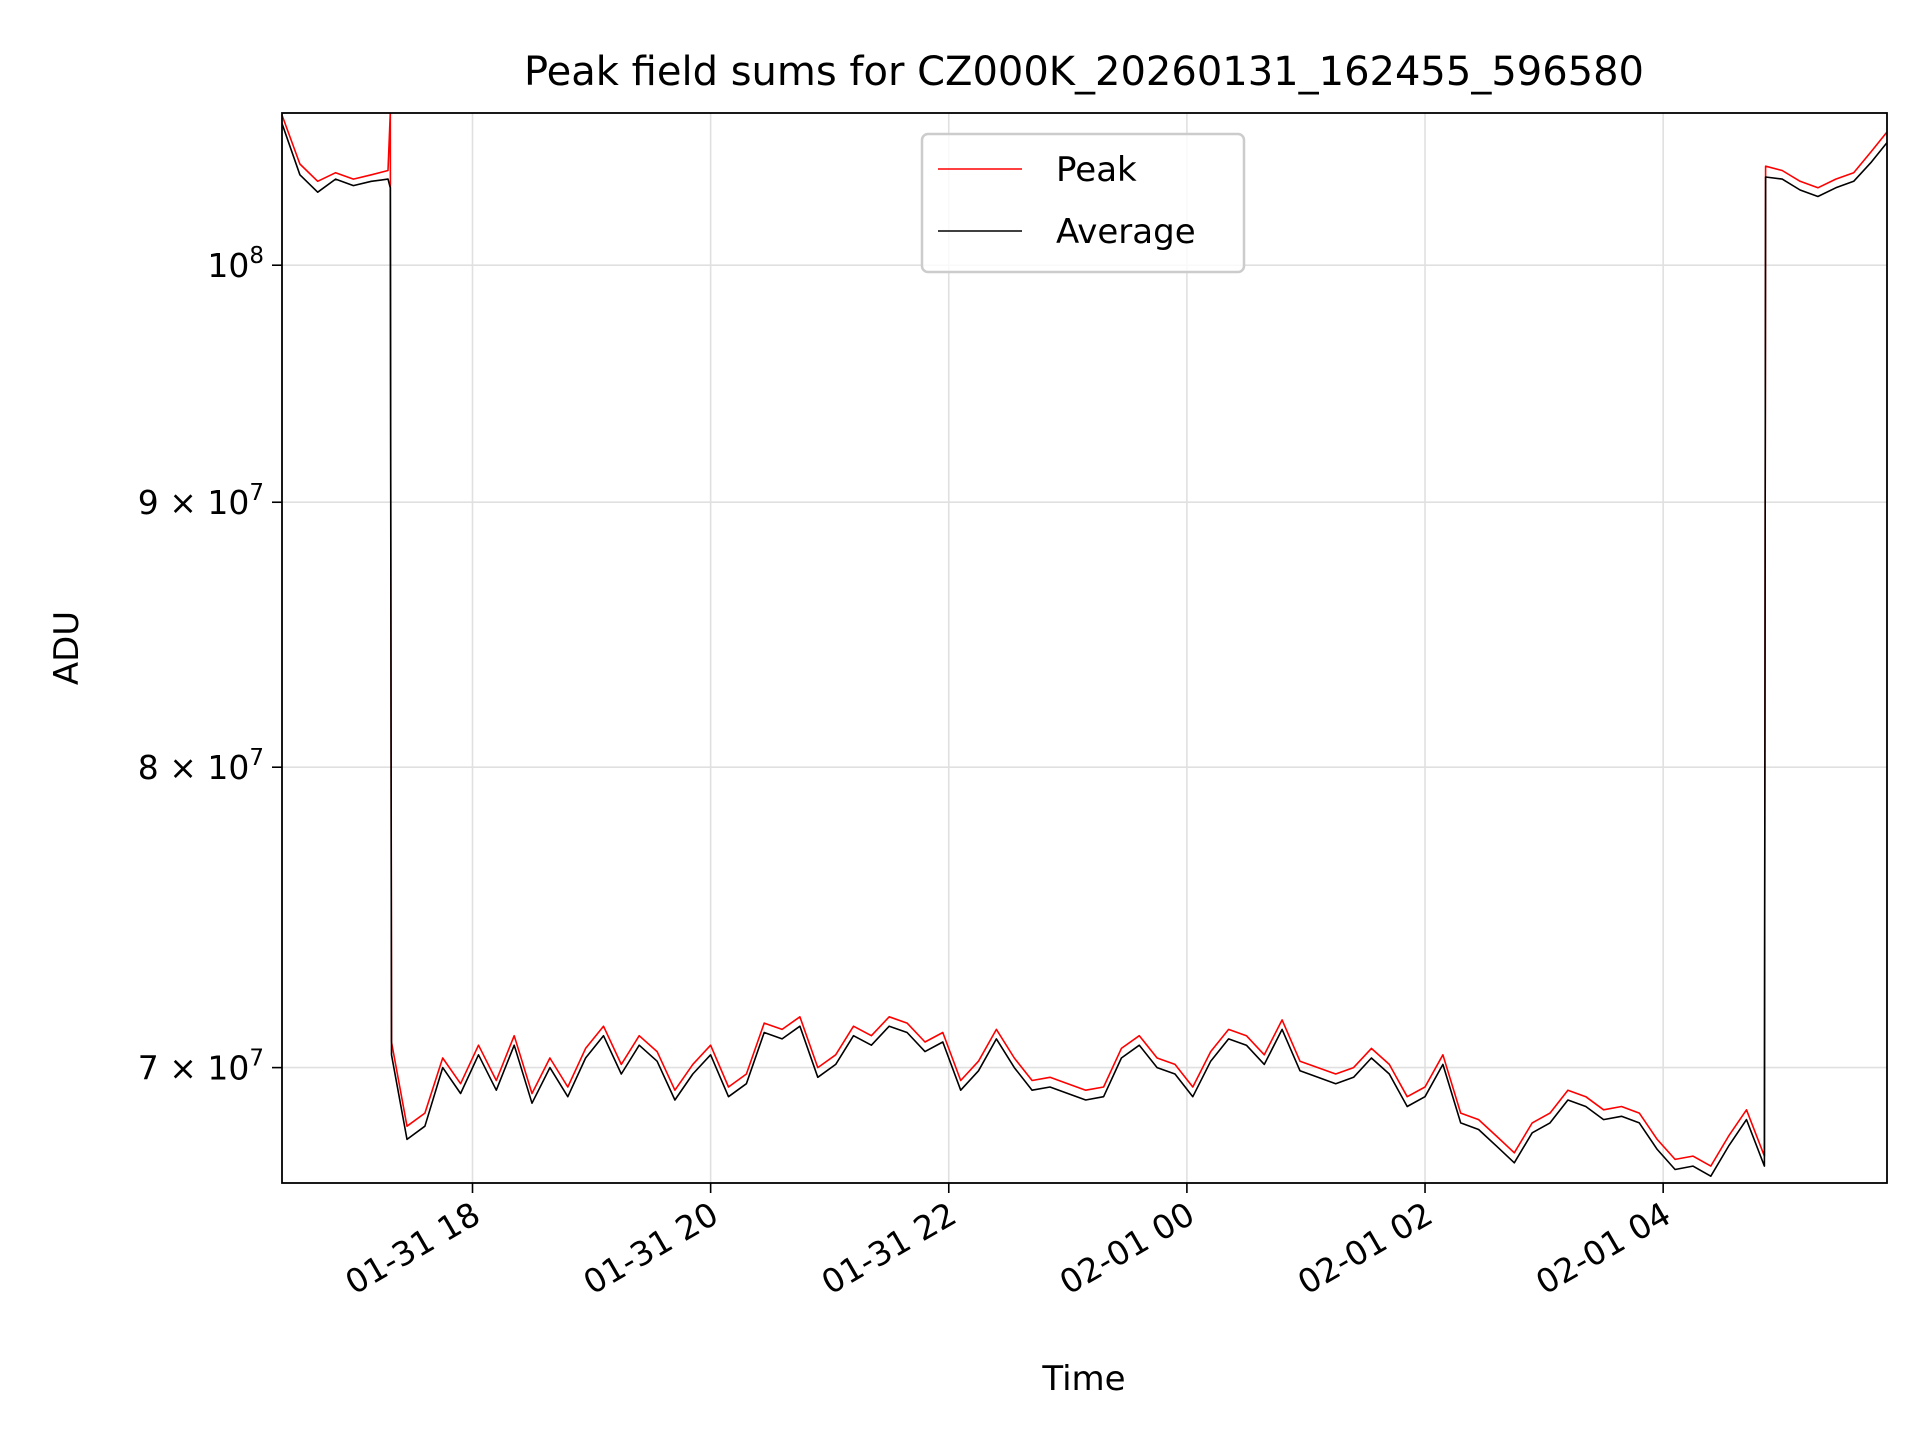  What do you see at coordinates (67, 648) in the screenshot?
I see `y-axis-label: ADU` at bounding box center [67, 648].